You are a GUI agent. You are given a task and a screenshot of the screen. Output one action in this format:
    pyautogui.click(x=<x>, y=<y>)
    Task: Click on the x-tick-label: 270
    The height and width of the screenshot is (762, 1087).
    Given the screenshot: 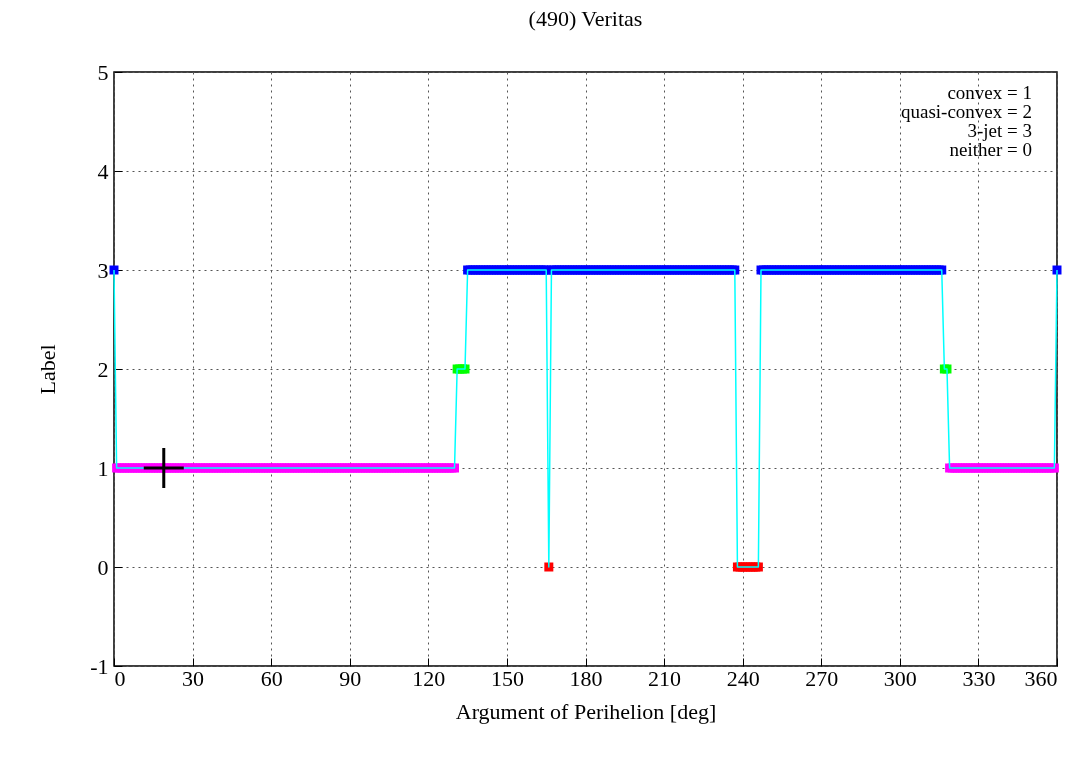 What is the action you would take?
    pyautogui.click(x=822, y=678)
    